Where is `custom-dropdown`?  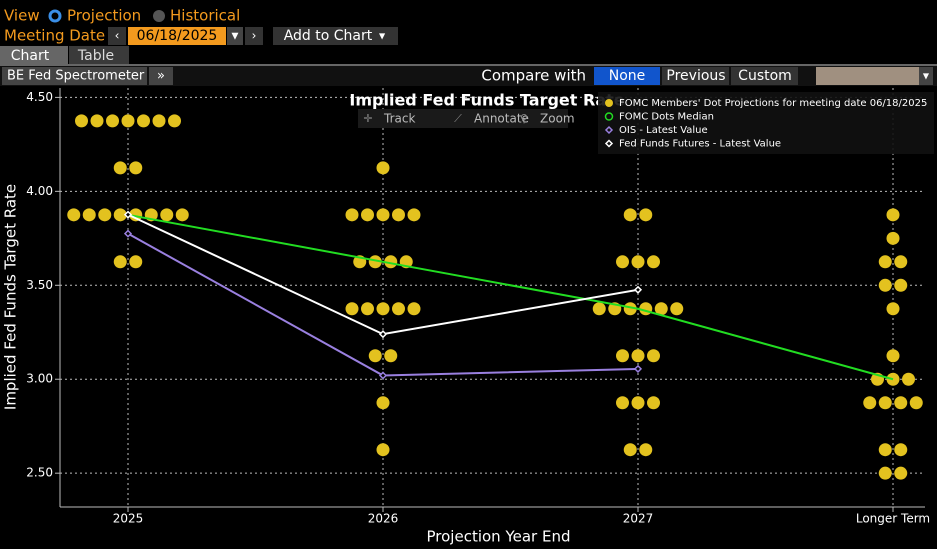
custom-dropdown is located at coordinates (926, 76).